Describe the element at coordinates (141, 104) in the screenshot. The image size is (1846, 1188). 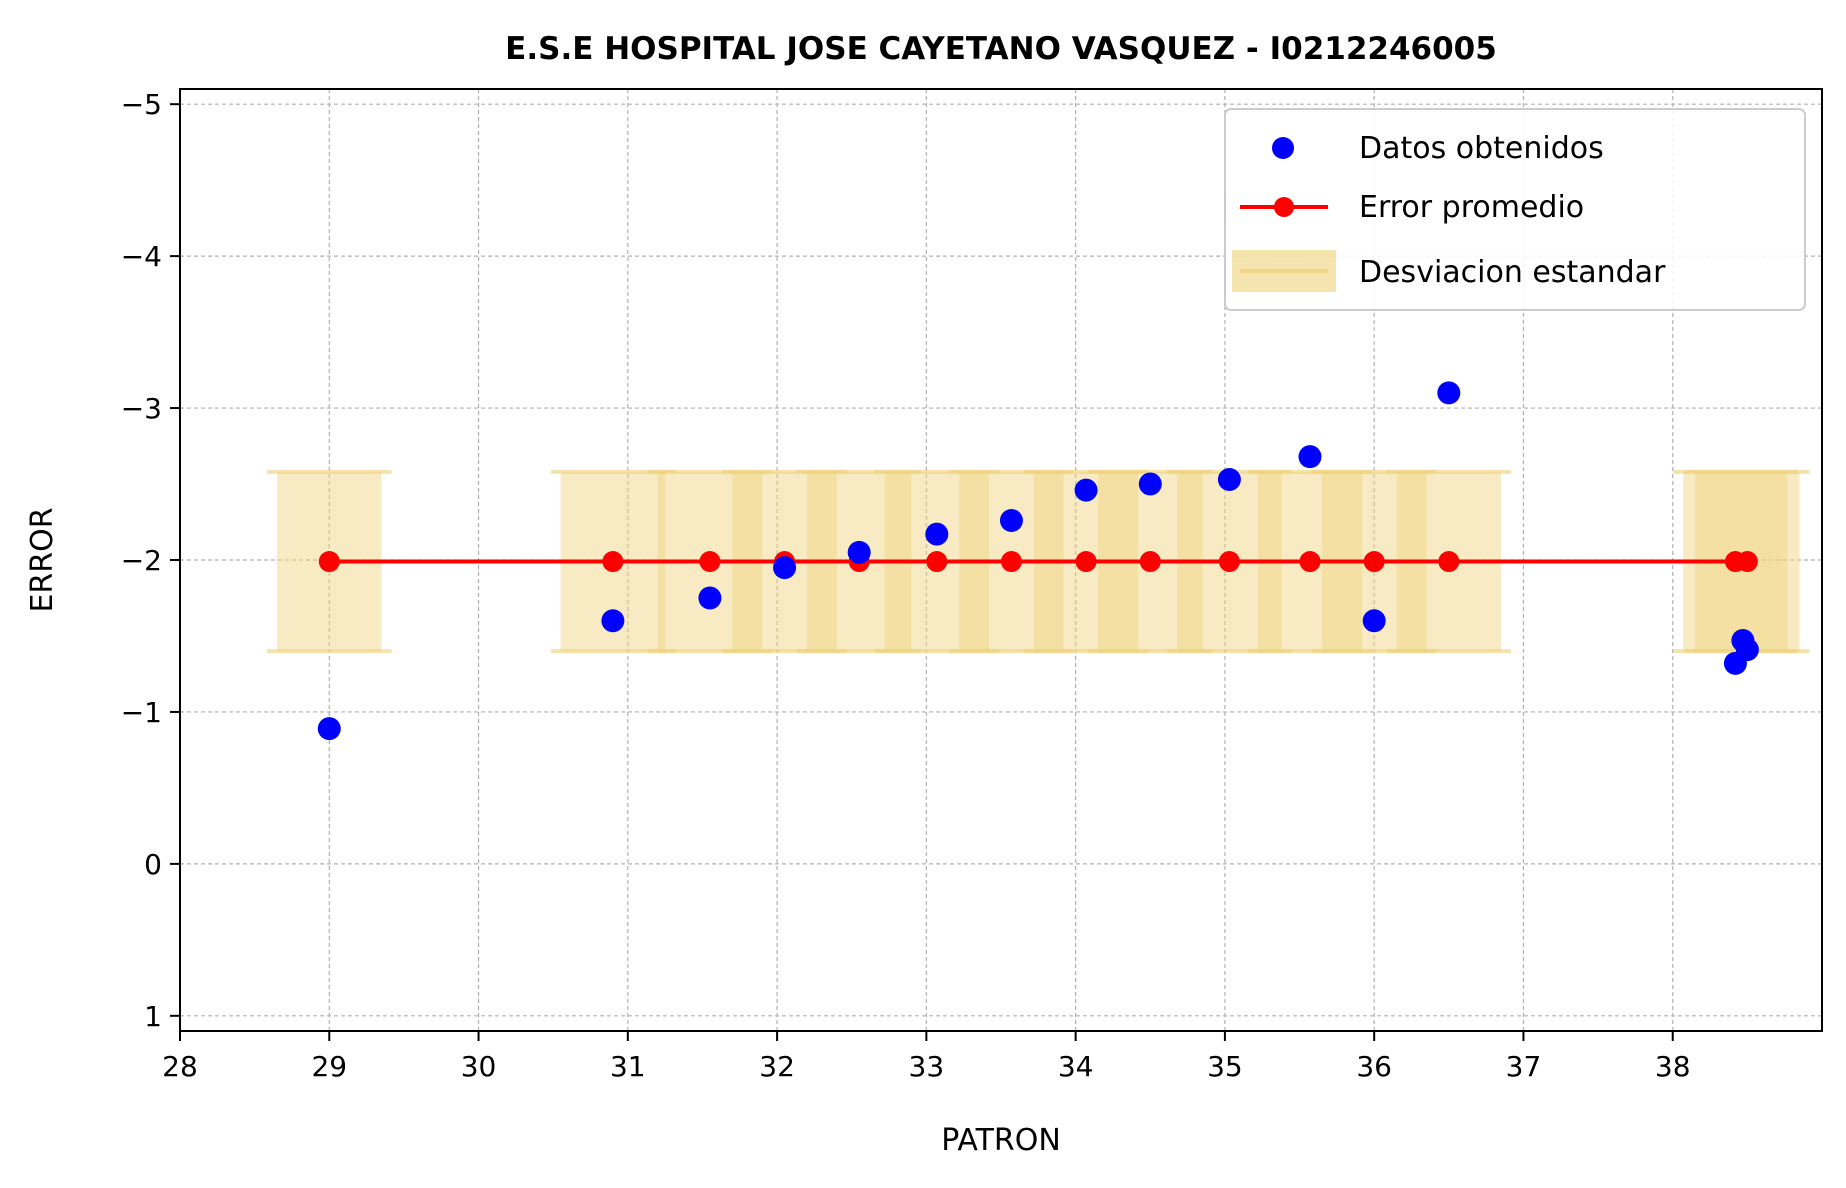
I see `y-tick-label: −5` at that location.